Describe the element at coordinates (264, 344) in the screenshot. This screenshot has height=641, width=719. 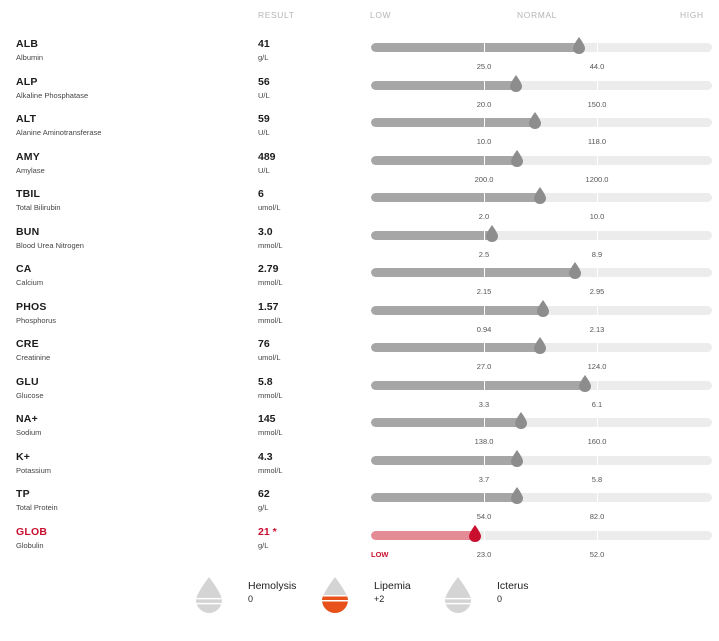
I see `result-value: 76` at that location.